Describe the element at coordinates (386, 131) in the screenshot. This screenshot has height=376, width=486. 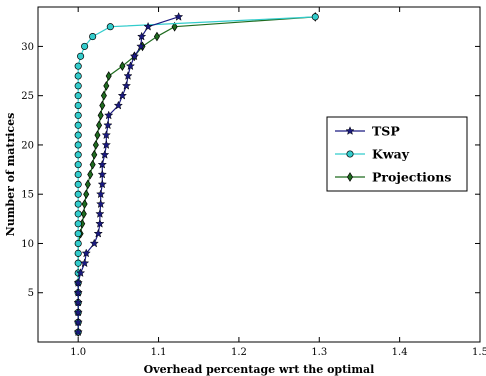
I see `legend-label: TSP` at that location.